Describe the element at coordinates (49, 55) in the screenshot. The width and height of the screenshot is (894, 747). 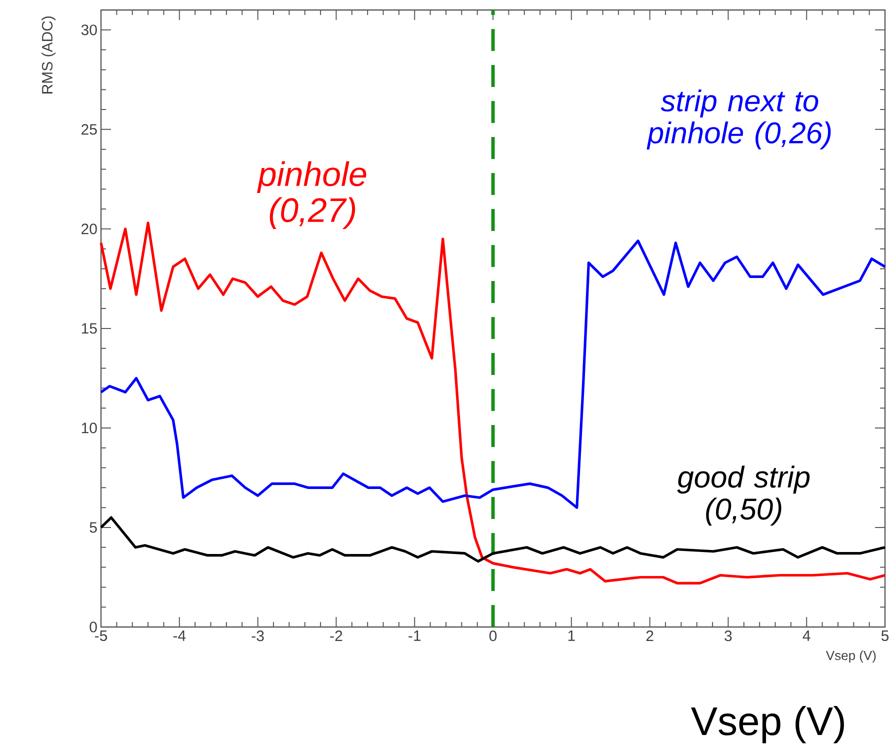
I see `y-axis-title: RMS (ADC)` at that location.